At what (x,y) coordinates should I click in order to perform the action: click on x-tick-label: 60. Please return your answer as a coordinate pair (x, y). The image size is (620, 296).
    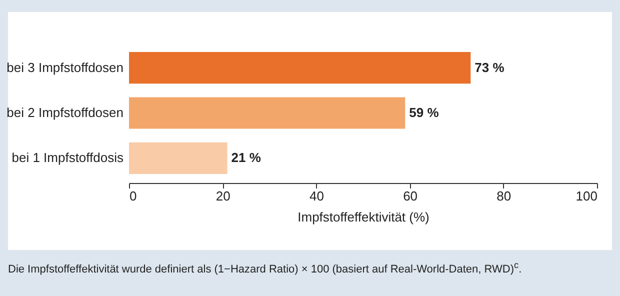
    Looking at the image, I should click on (410, 196).